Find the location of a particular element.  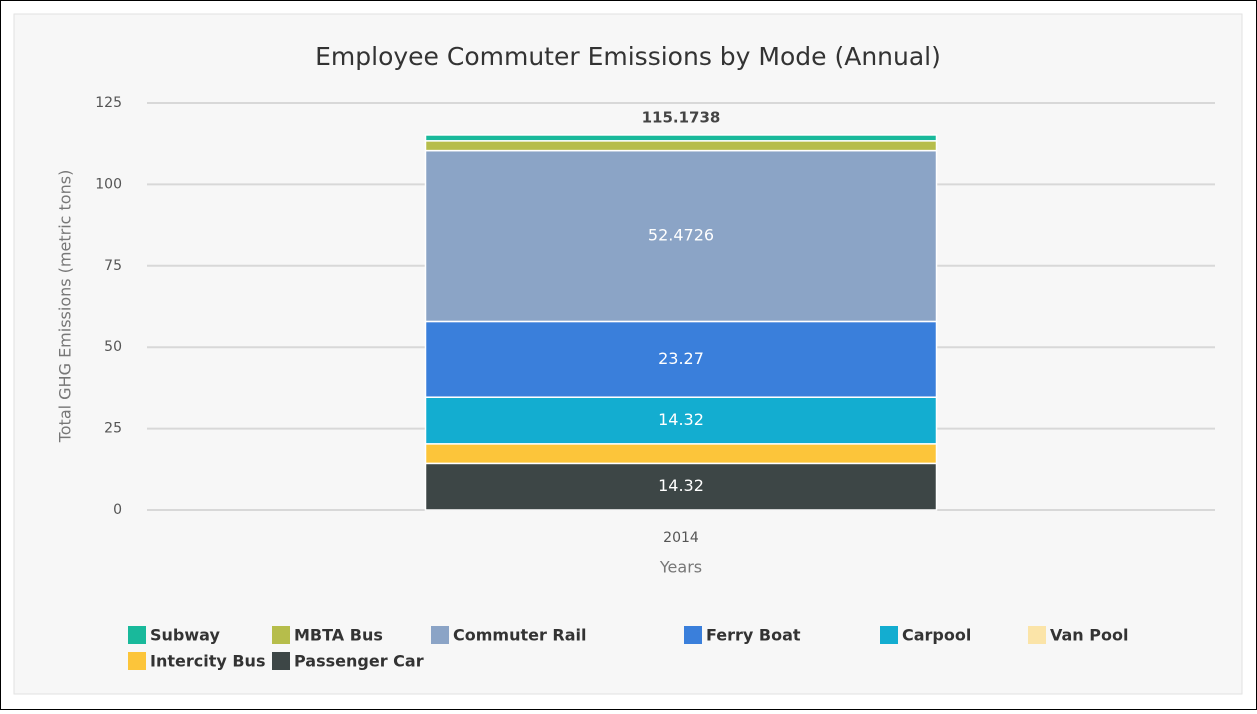

legend-label: Carpool is located at coordinates (936, 635).